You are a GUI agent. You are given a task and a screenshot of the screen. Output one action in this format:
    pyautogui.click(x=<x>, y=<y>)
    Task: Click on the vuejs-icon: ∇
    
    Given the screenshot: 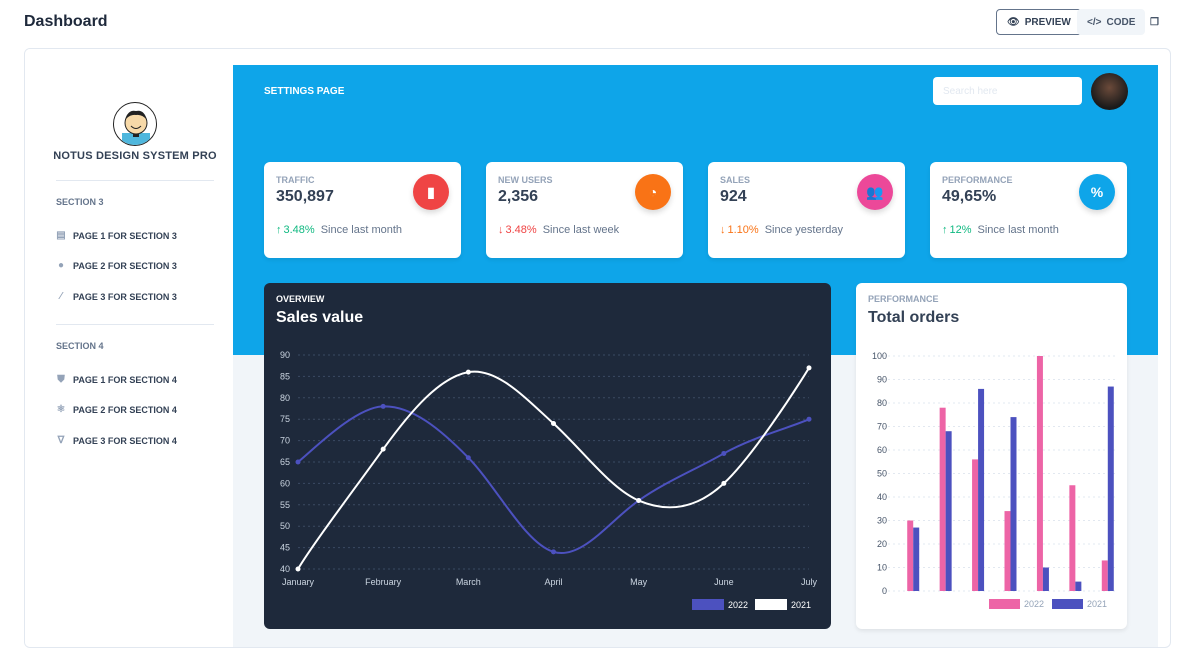 What is the action you would take?
    pyautogui.click(x=61, y=440)
    